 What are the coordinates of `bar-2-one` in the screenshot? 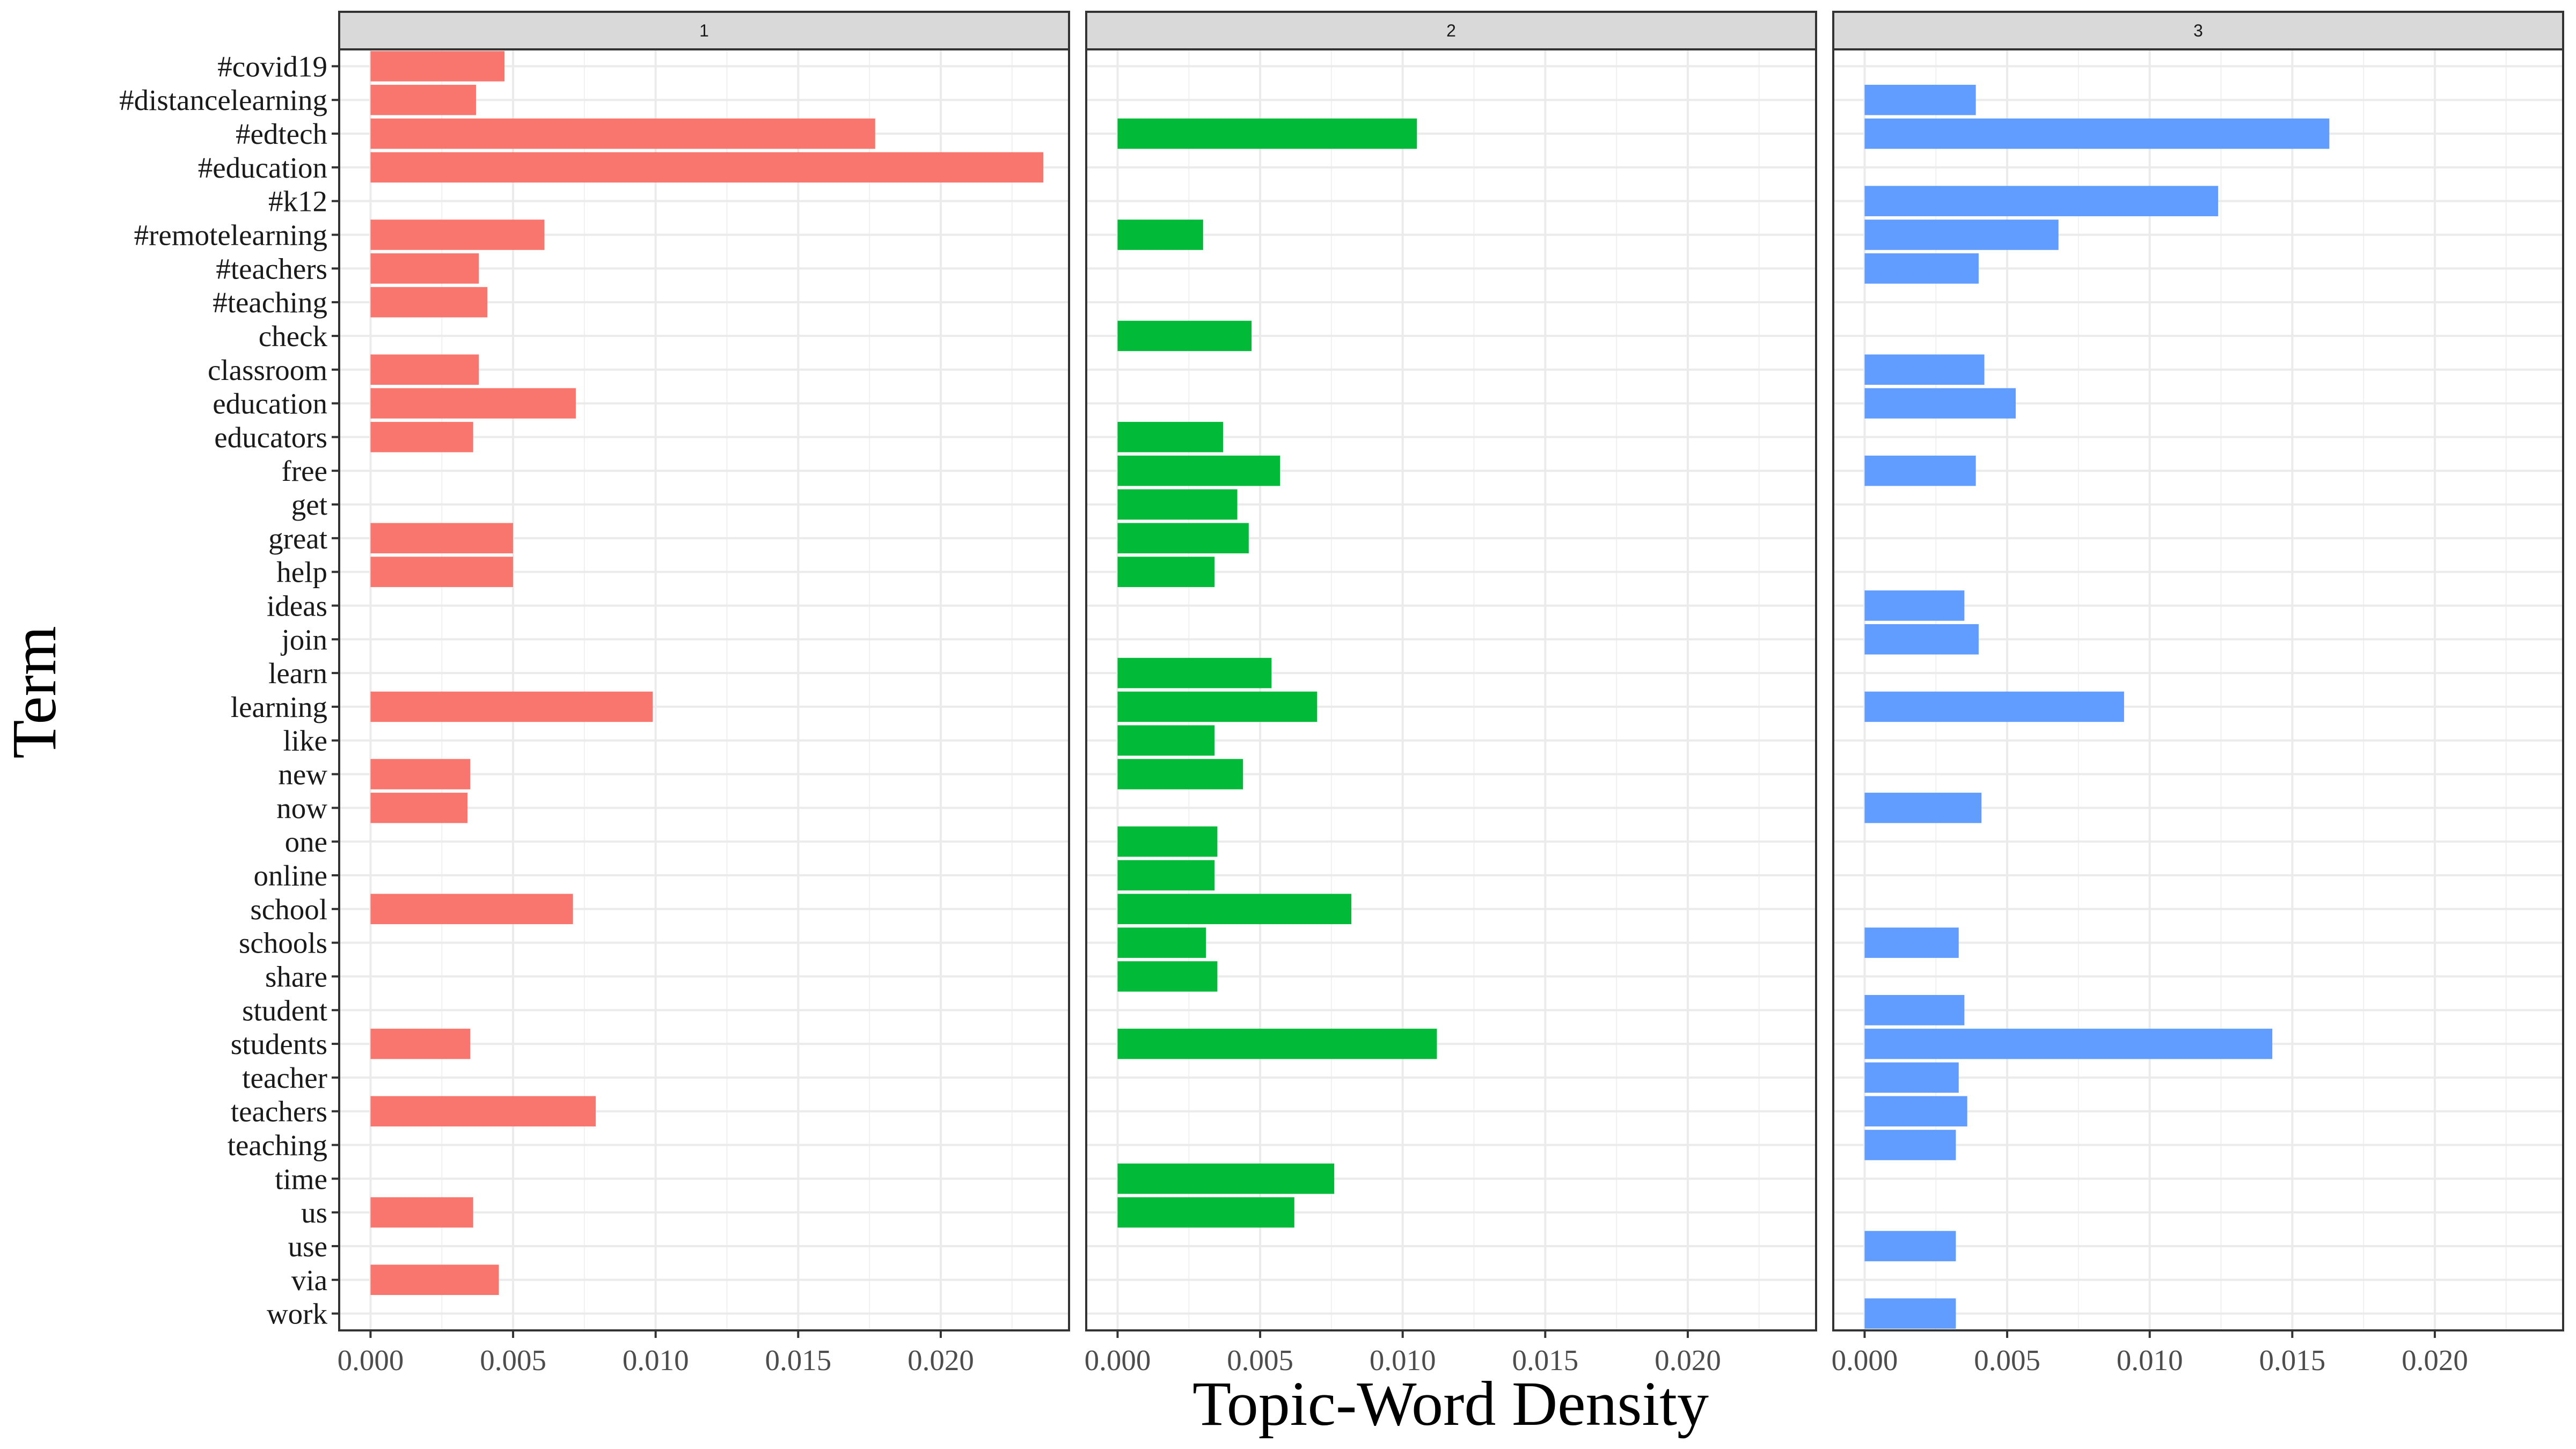 It's located at (1167, 841).